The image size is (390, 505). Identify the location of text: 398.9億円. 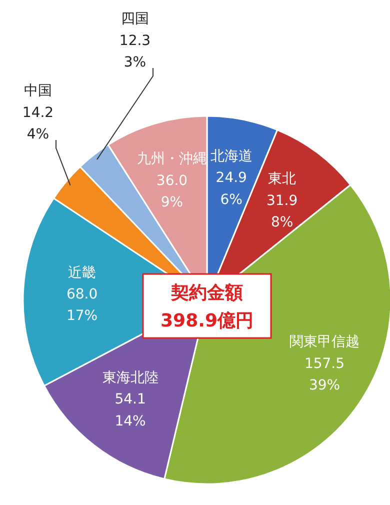
(207, 321).